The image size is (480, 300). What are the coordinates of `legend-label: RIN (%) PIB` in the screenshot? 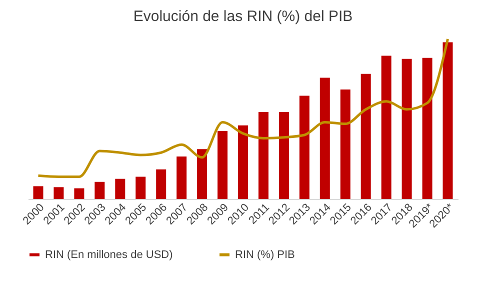 It's located at (265, 254).